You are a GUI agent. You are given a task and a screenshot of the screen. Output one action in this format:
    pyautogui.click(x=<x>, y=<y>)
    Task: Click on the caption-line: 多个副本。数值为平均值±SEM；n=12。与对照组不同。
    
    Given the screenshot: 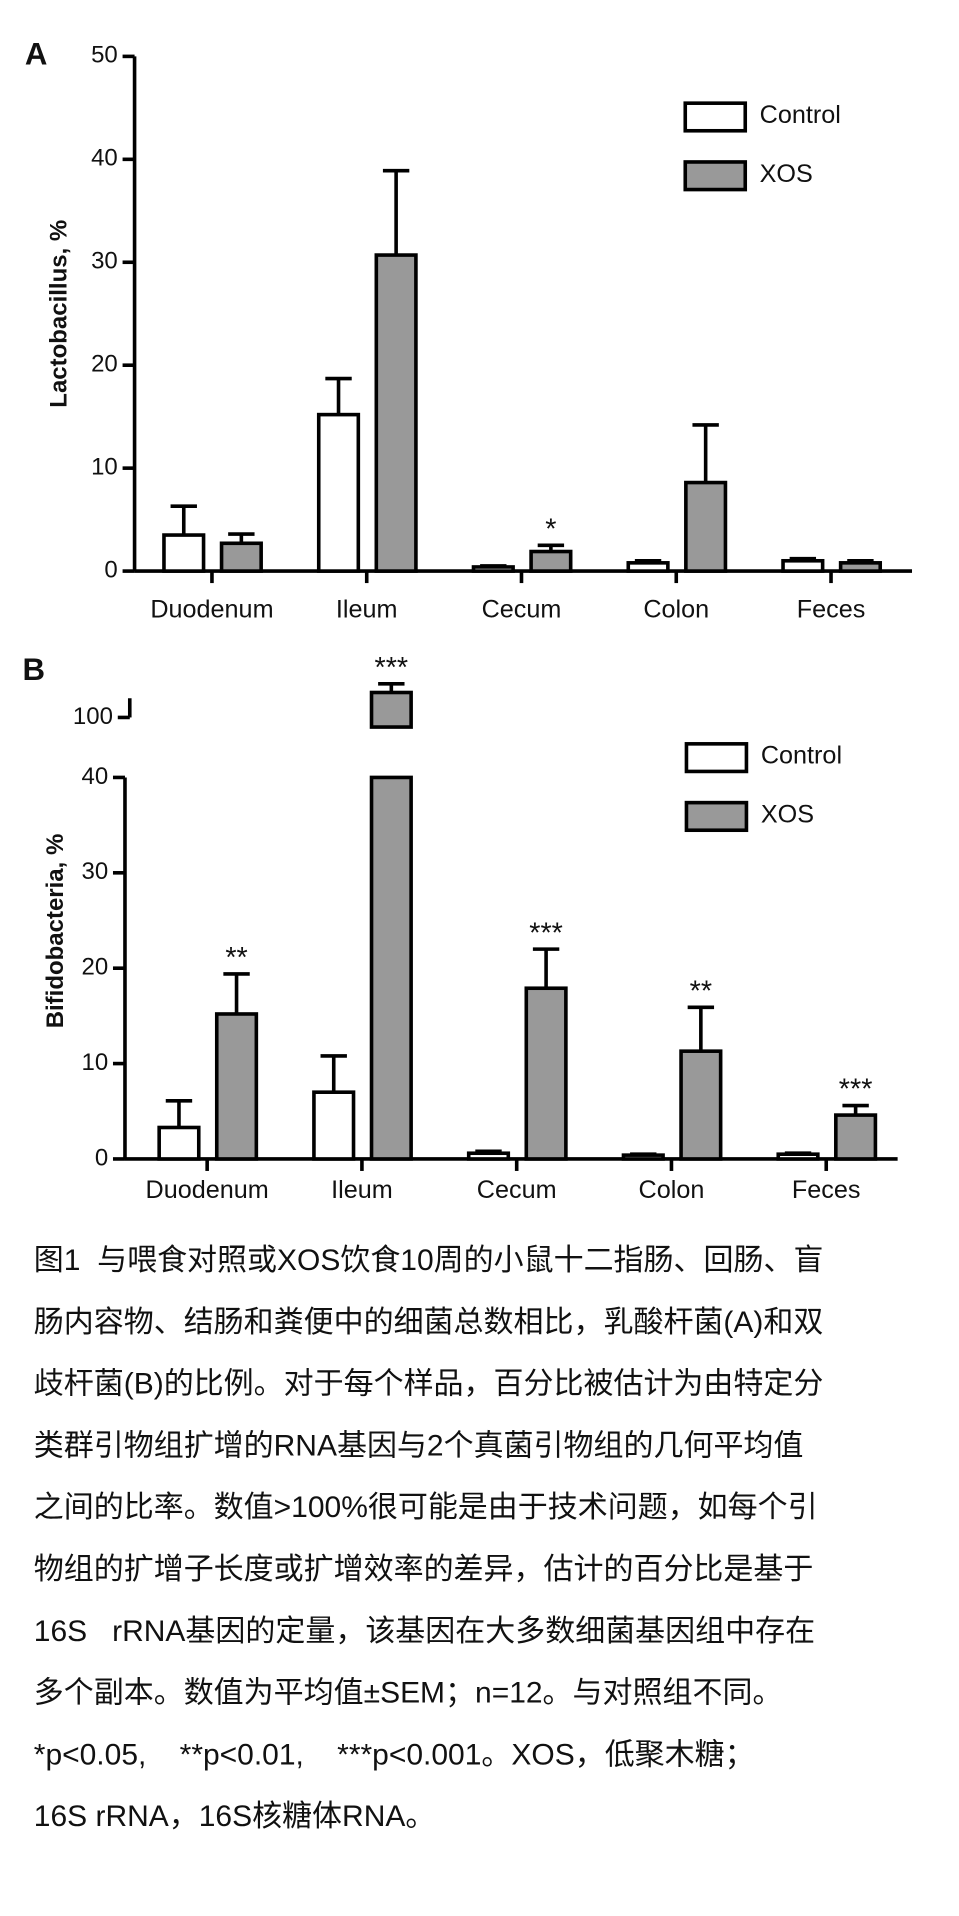 What is the action you would take?
    pyautogui.click(x=408, y=1693)
    